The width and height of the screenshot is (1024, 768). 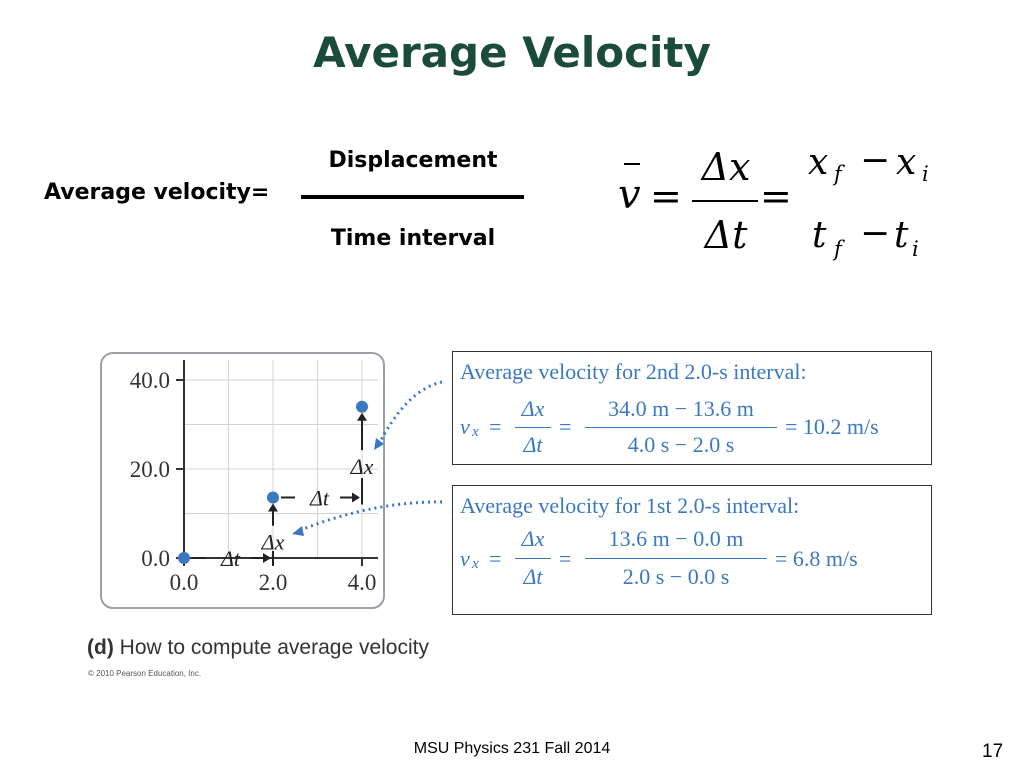 What do you see at coordinates (495, 558) in the screenshot?
I see `box-first-equals-1: =` at bounding box center [495, 558].